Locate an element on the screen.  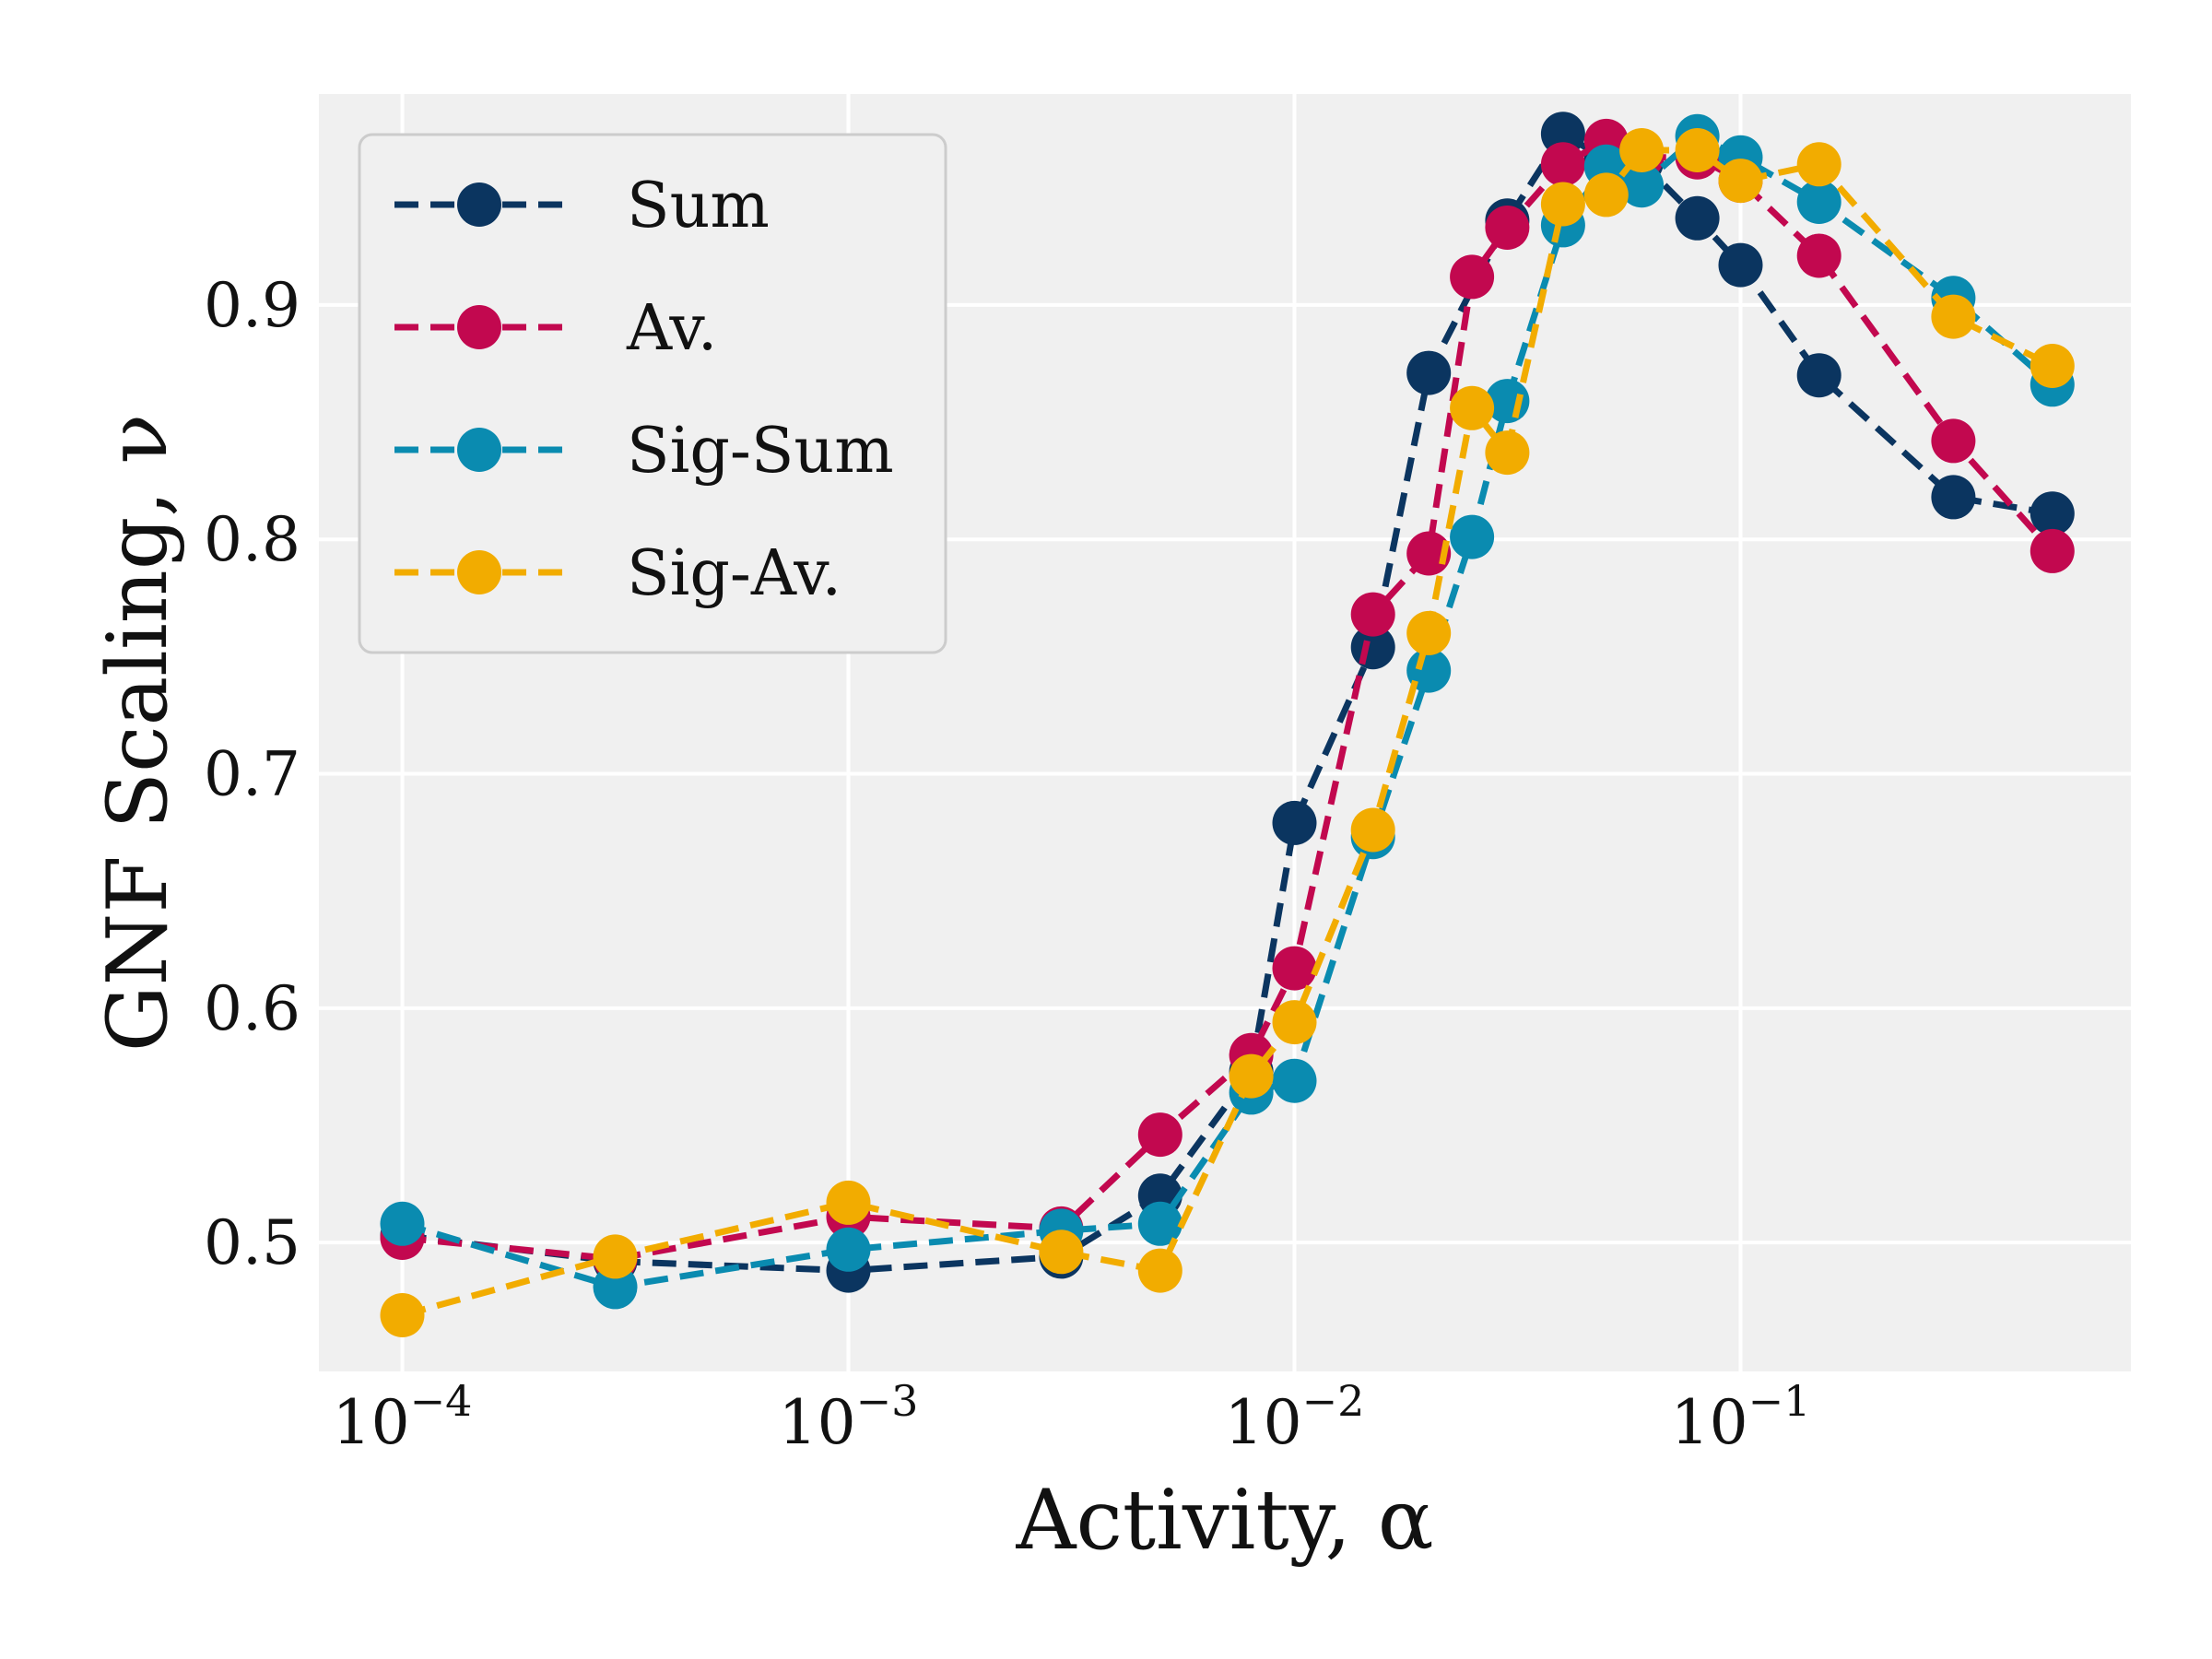
x-tick-label: 10⁻² is located at coordinates (1295, 1417).